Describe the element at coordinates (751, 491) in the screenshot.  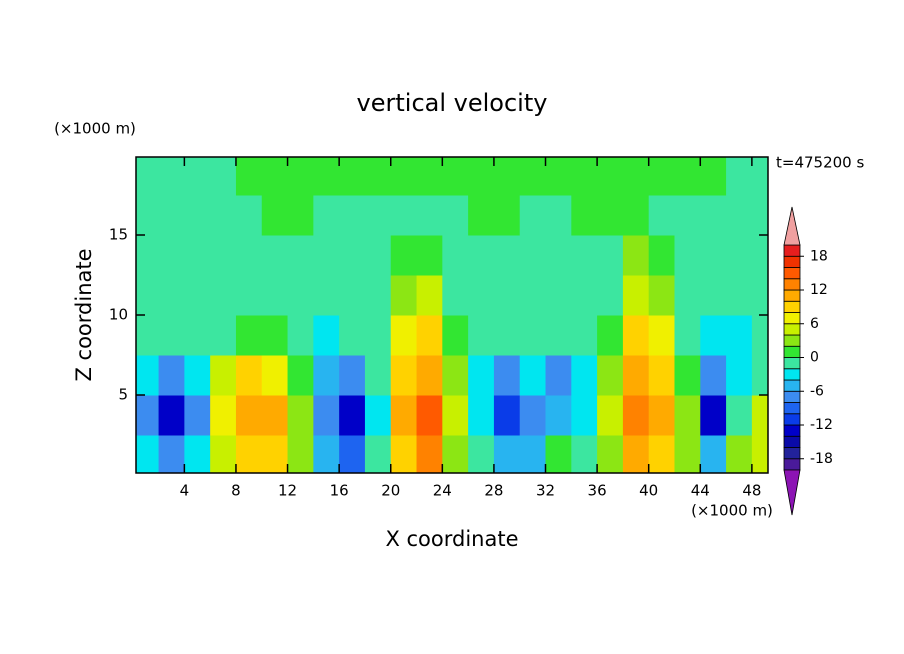
I see `x-tick-label: 48` at that location.